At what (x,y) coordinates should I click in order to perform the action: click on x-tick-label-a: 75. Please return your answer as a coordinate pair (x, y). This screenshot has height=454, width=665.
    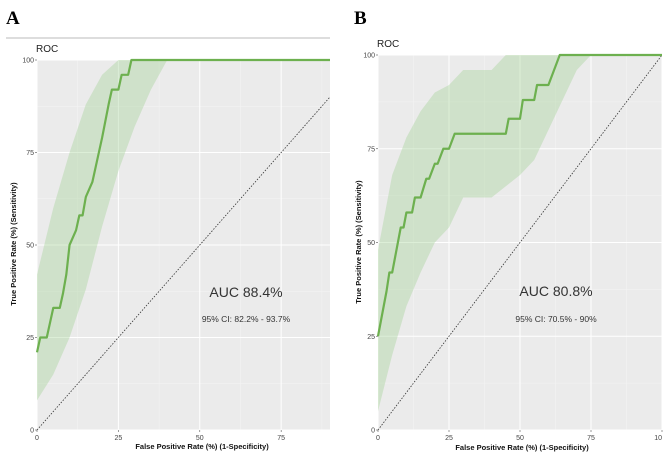
    Looking at the image, I should click on (281, 438).